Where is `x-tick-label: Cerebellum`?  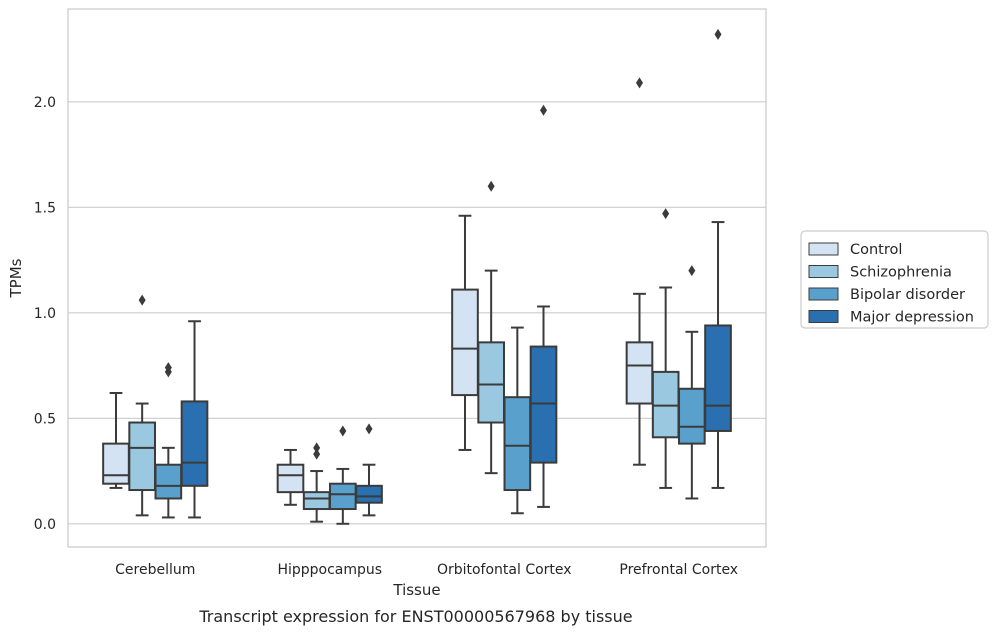
x-tick-label: Cerebellum is located at coordinates (155, 570).